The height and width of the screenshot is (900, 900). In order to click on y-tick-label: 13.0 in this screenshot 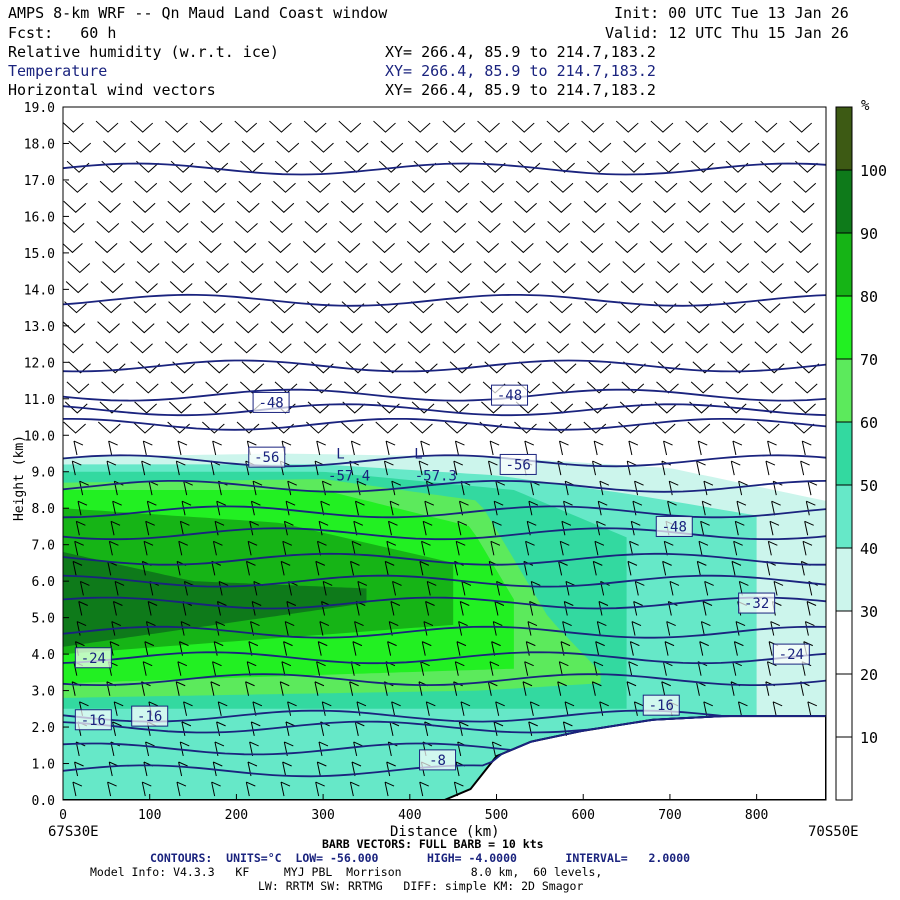, I will do `click(39, 327)`.